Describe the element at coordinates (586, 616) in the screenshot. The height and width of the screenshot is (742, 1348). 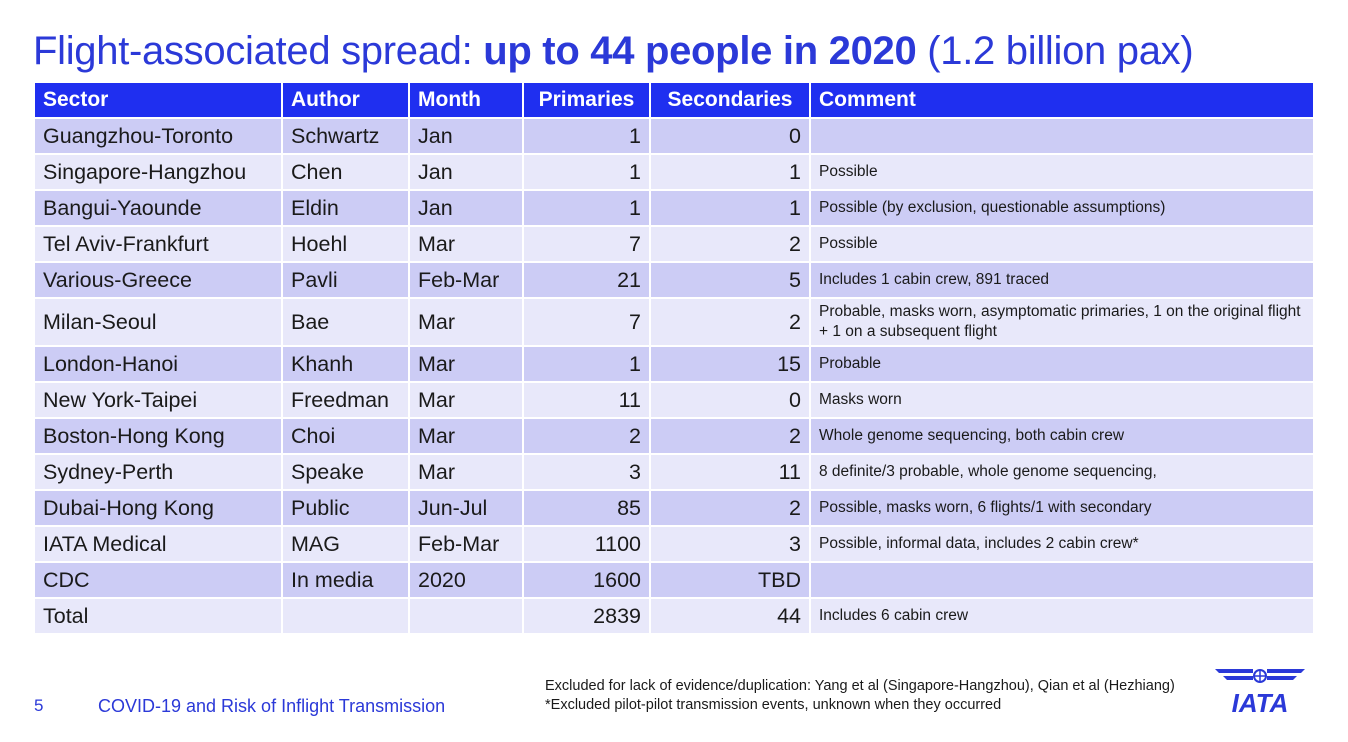
I see `cell-primaries: 2839` at that location.